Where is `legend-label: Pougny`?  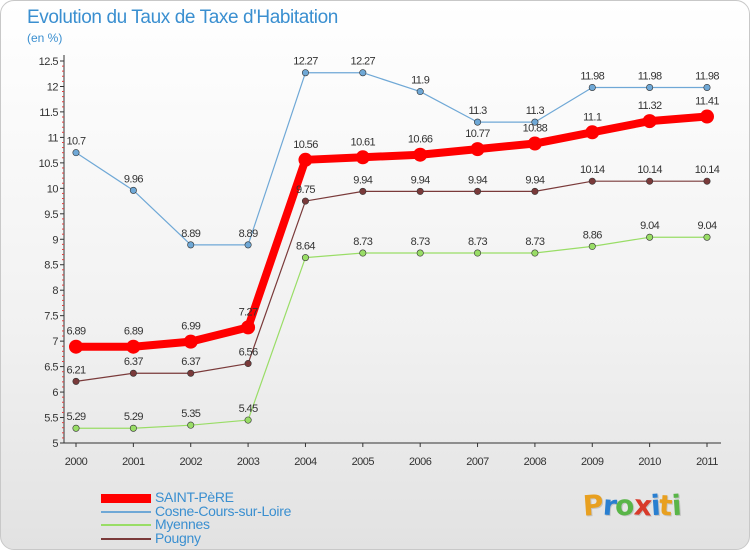 legend-label: Pougny is located at coordinates (178, 538).